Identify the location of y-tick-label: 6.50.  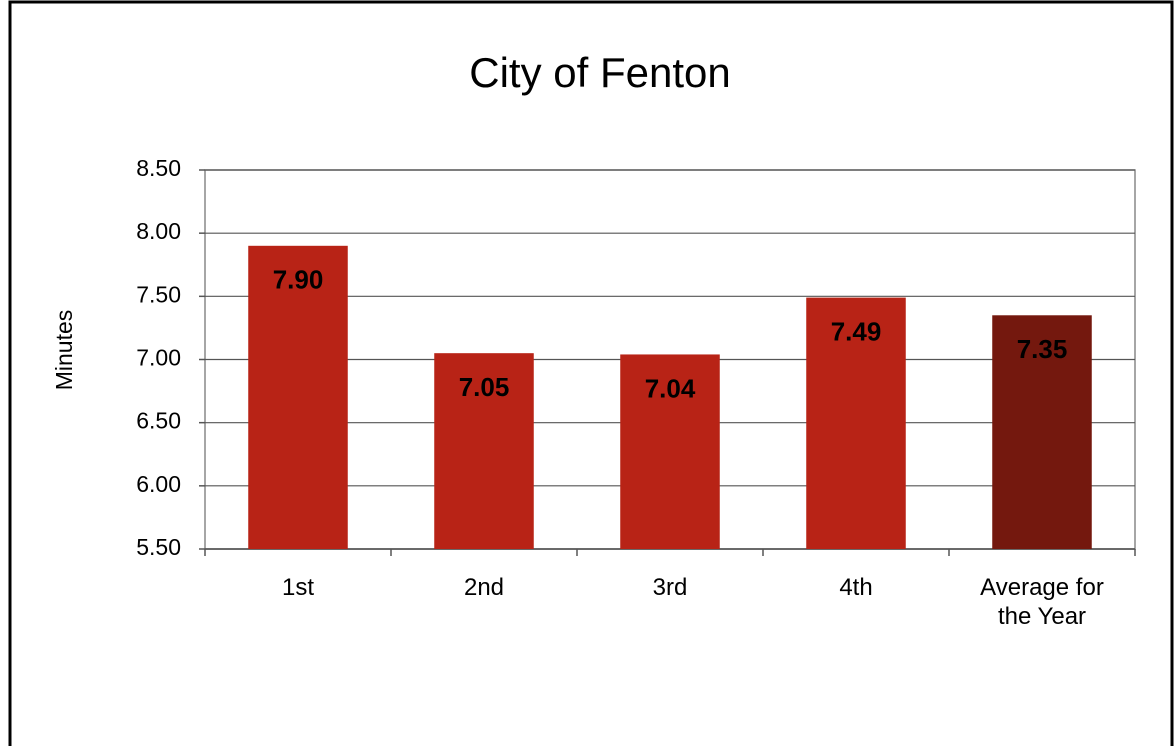
(158, 421).